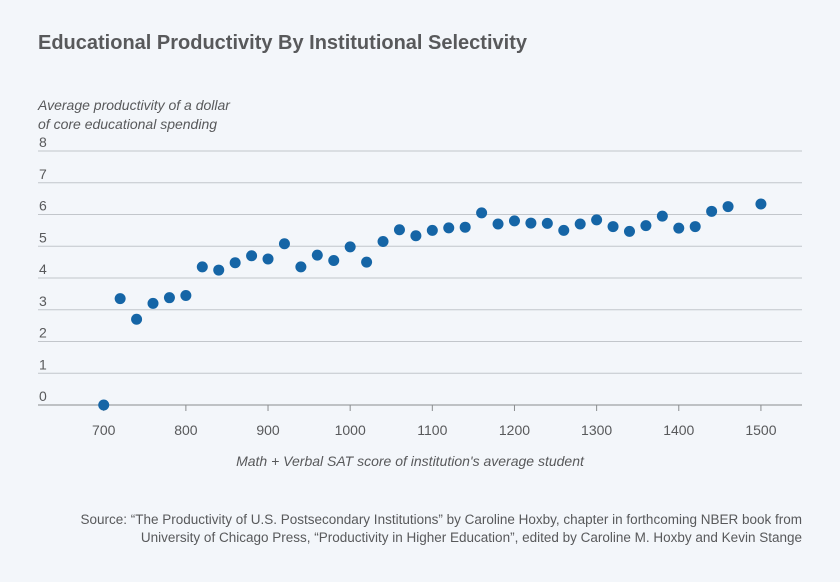 The image size is (840, 582). I want to click on y-tick-labels: 0 1 2 3 4 5 6 7 8, so click(43, 269).